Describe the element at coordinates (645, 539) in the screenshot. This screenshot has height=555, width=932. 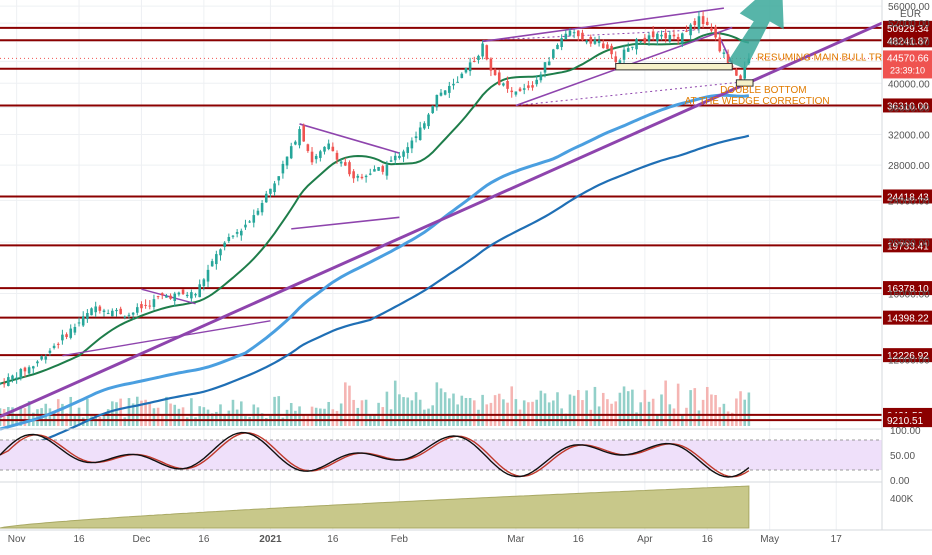
I see `time-tick-label: Apr` at that location.